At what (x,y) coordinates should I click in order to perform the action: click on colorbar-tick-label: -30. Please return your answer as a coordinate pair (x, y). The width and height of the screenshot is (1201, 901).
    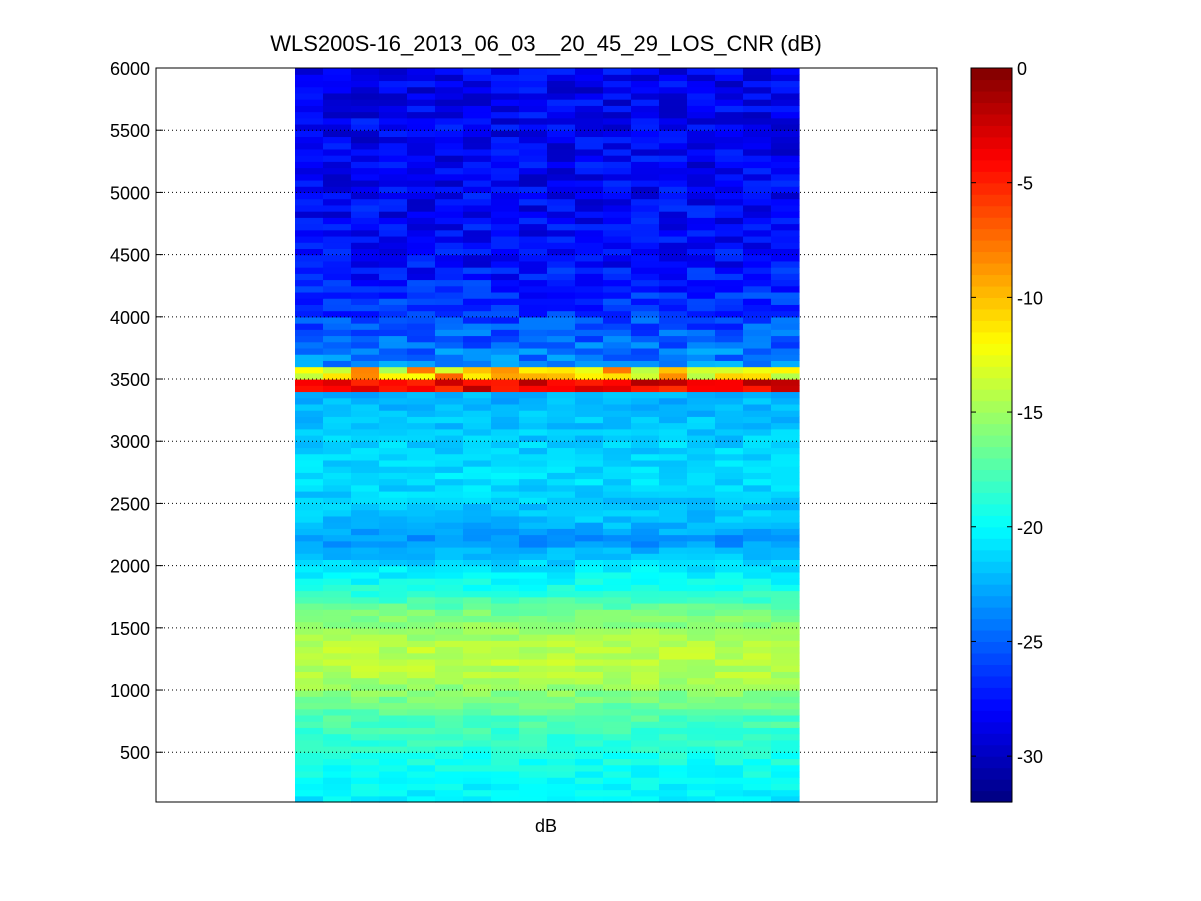
    Looking at the image, I should click on (1030, 757).